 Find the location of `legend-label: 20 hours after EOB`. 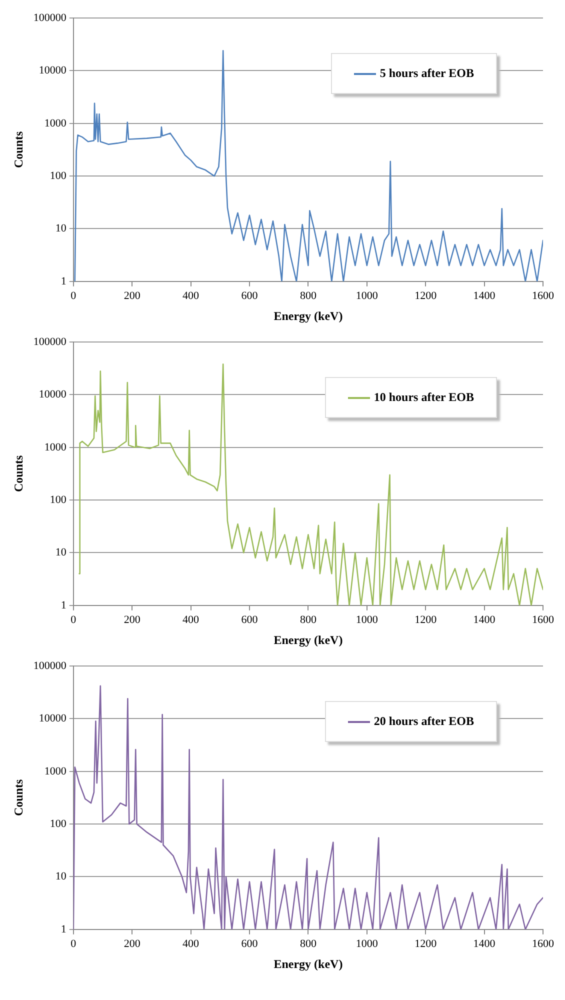

legend-label: 20 hours after EOB is located at coordinates (424, 721).